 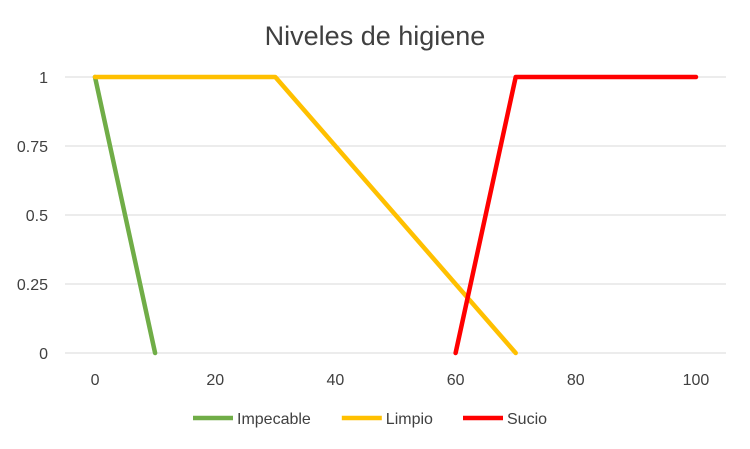 What do you see at coordinates (409, 419) in the screenshot?
I see `legend-label: Limpio` at bounding box center [409, 419].